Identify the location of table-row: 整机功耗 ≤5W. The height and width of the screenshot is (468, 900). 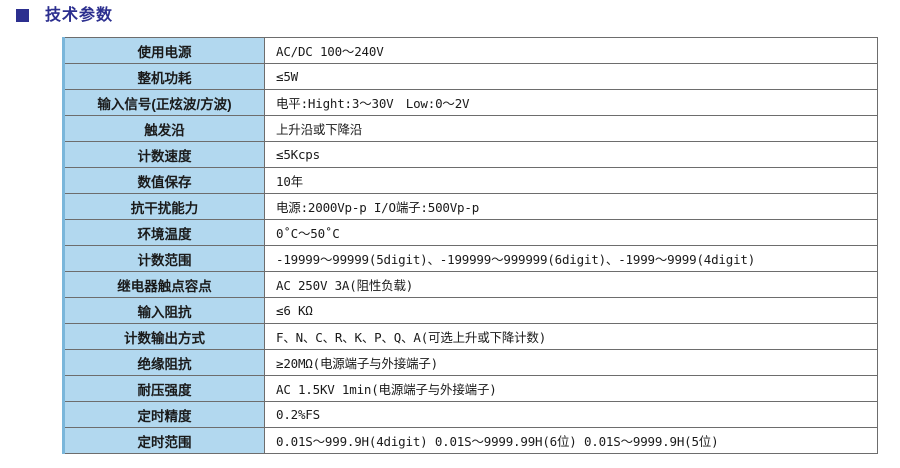
(470, 76).